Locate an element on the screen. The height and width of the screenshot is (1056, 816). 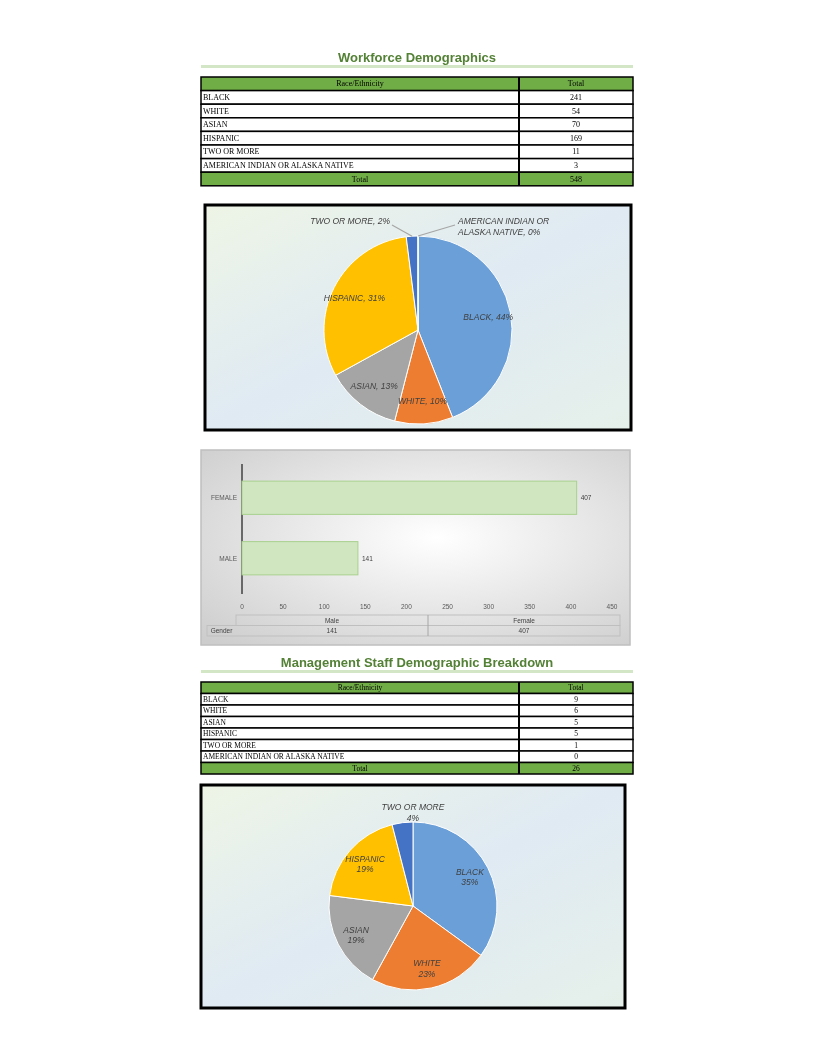
category-label: AMERICAN INDIAN OR ALASKA NATIVE is located at coordinates (278, 165).